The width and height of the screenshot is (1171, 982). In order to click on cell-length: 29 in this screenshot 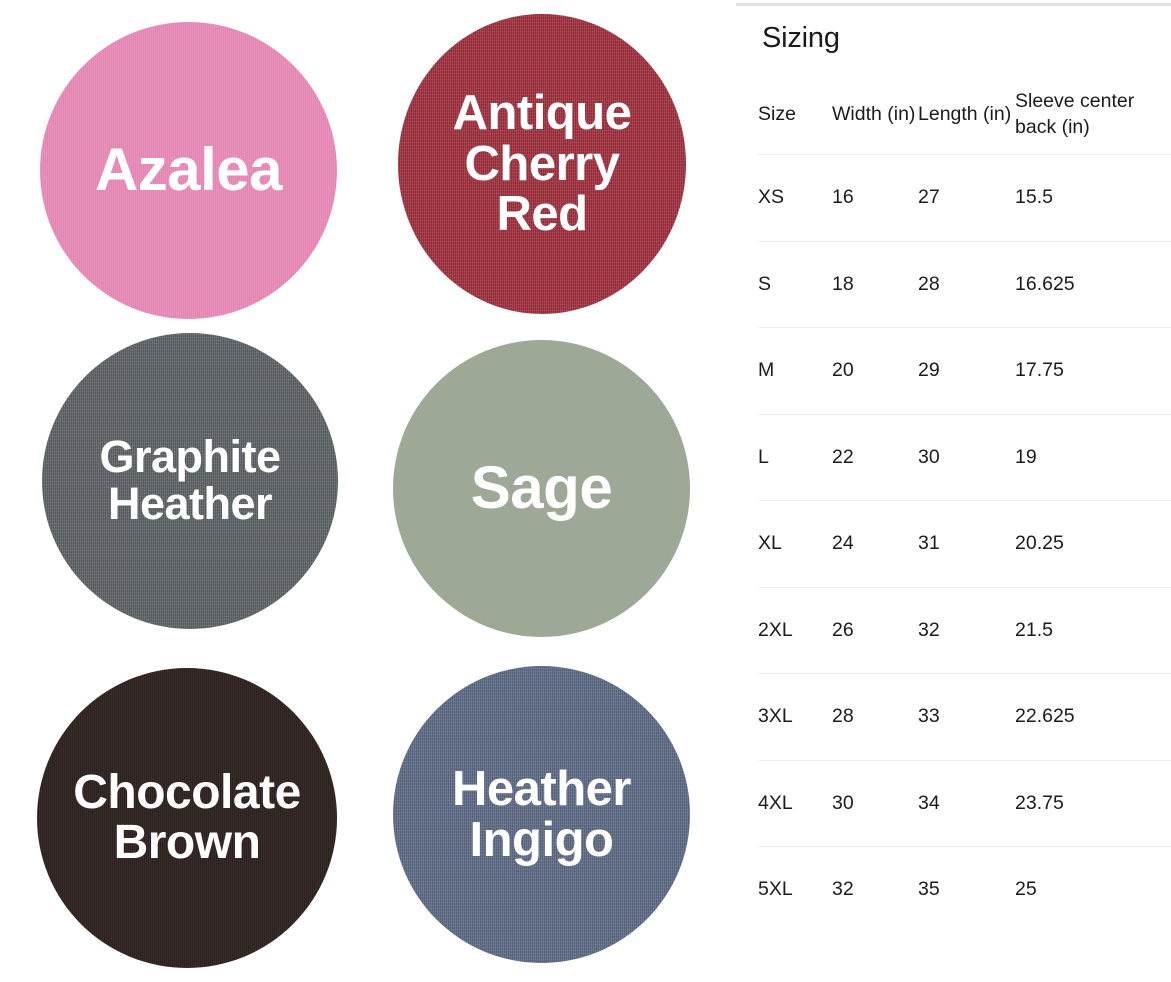, I will do `click(966, 371)`.